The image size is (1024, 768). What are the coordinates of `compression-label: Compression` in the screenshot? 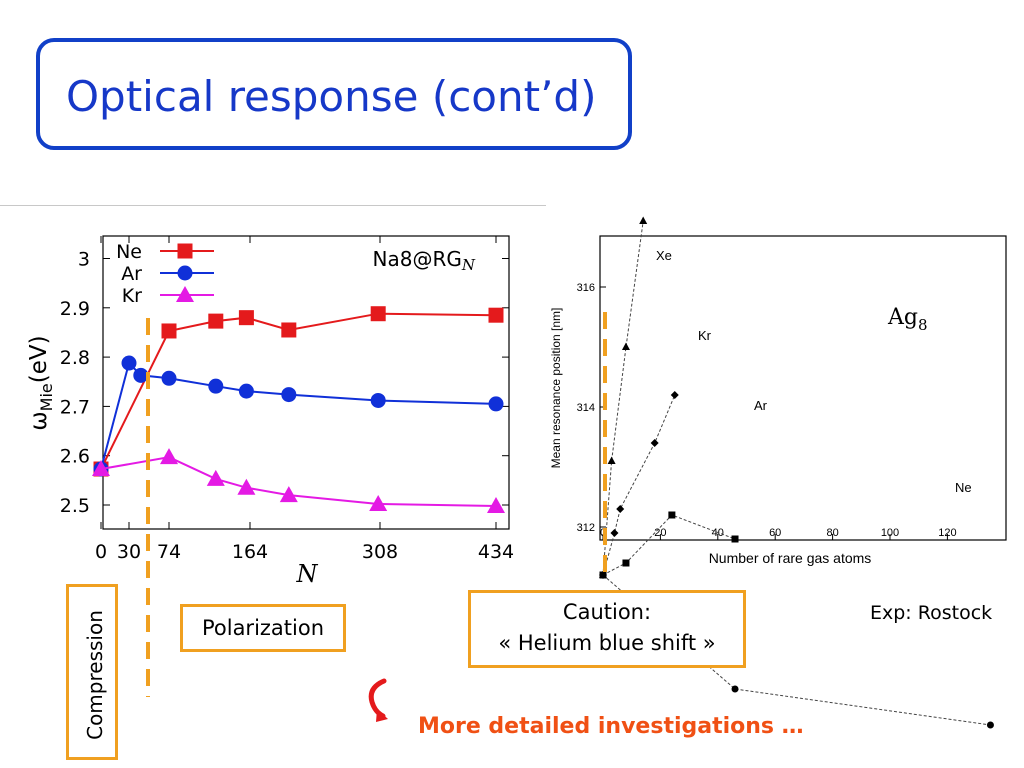 It's located at (95, 675).